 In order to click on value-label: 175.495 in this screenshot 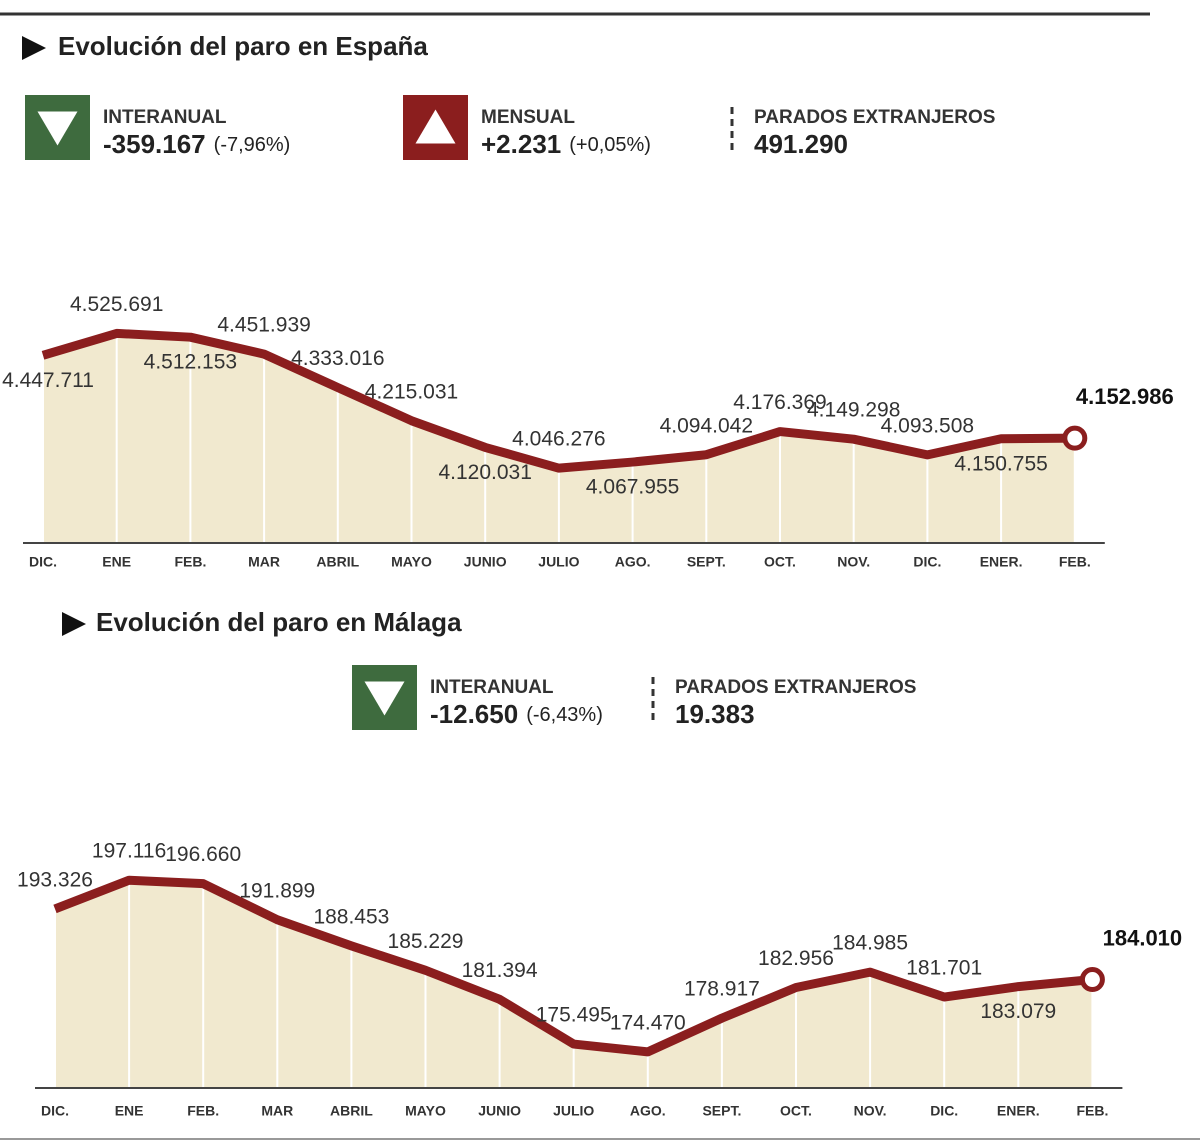, I will do `click(574, 1015)`.